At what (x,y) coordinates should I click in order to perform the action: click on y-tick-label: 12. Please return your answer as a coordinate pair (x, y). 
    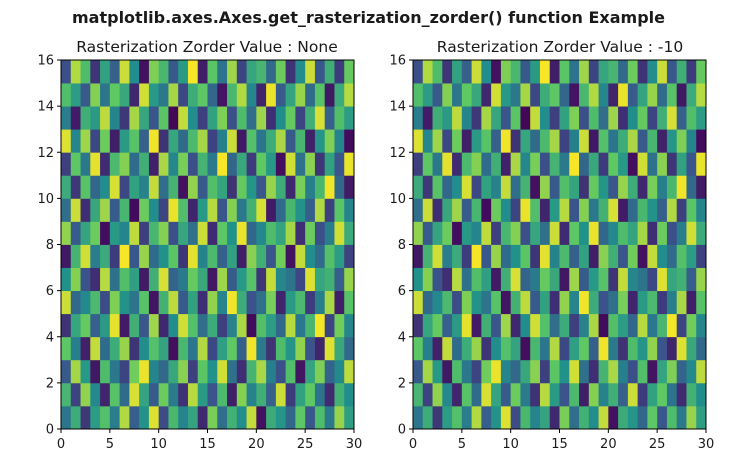
    Looking at the image, I should click on (397, 153).